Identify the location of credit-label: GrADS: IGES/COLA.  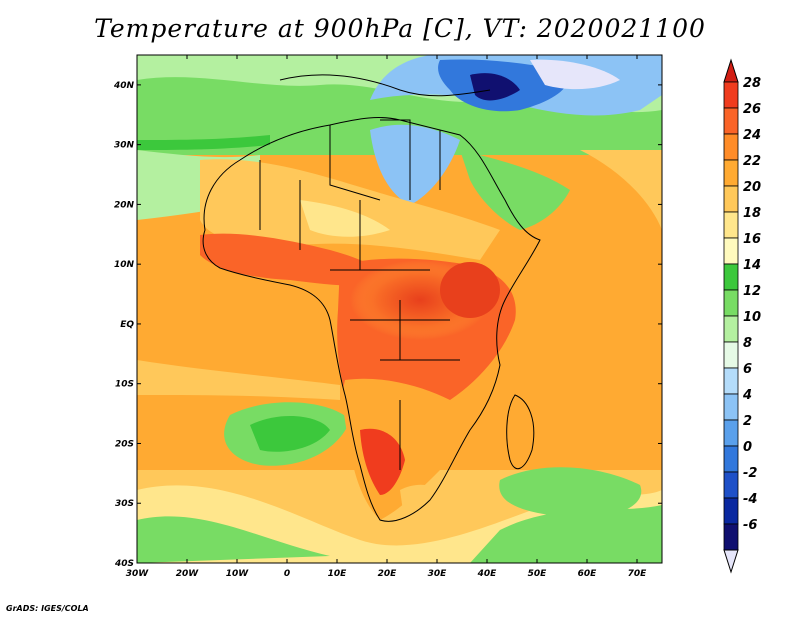
(47, 608).